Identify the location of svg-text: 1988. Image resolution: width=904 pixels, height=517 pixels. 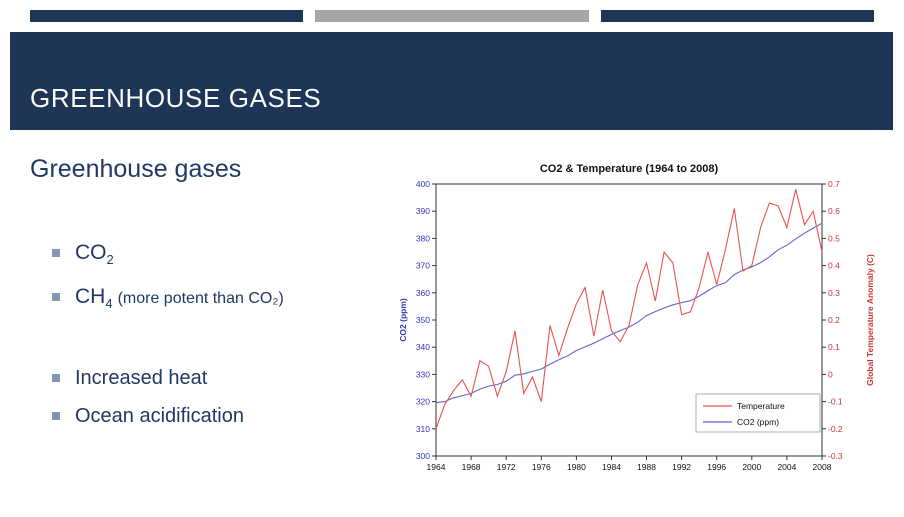
(646, 467).